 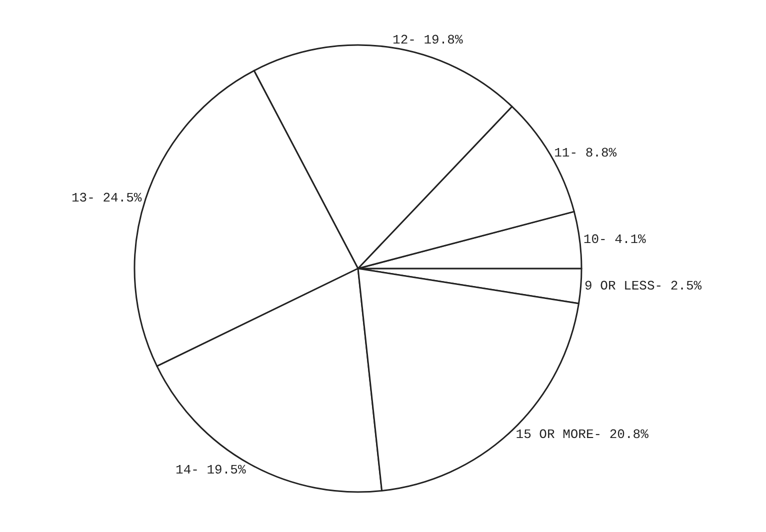 I want to click on slice-label: 11- 8.8%, so click(x=585, y=152).